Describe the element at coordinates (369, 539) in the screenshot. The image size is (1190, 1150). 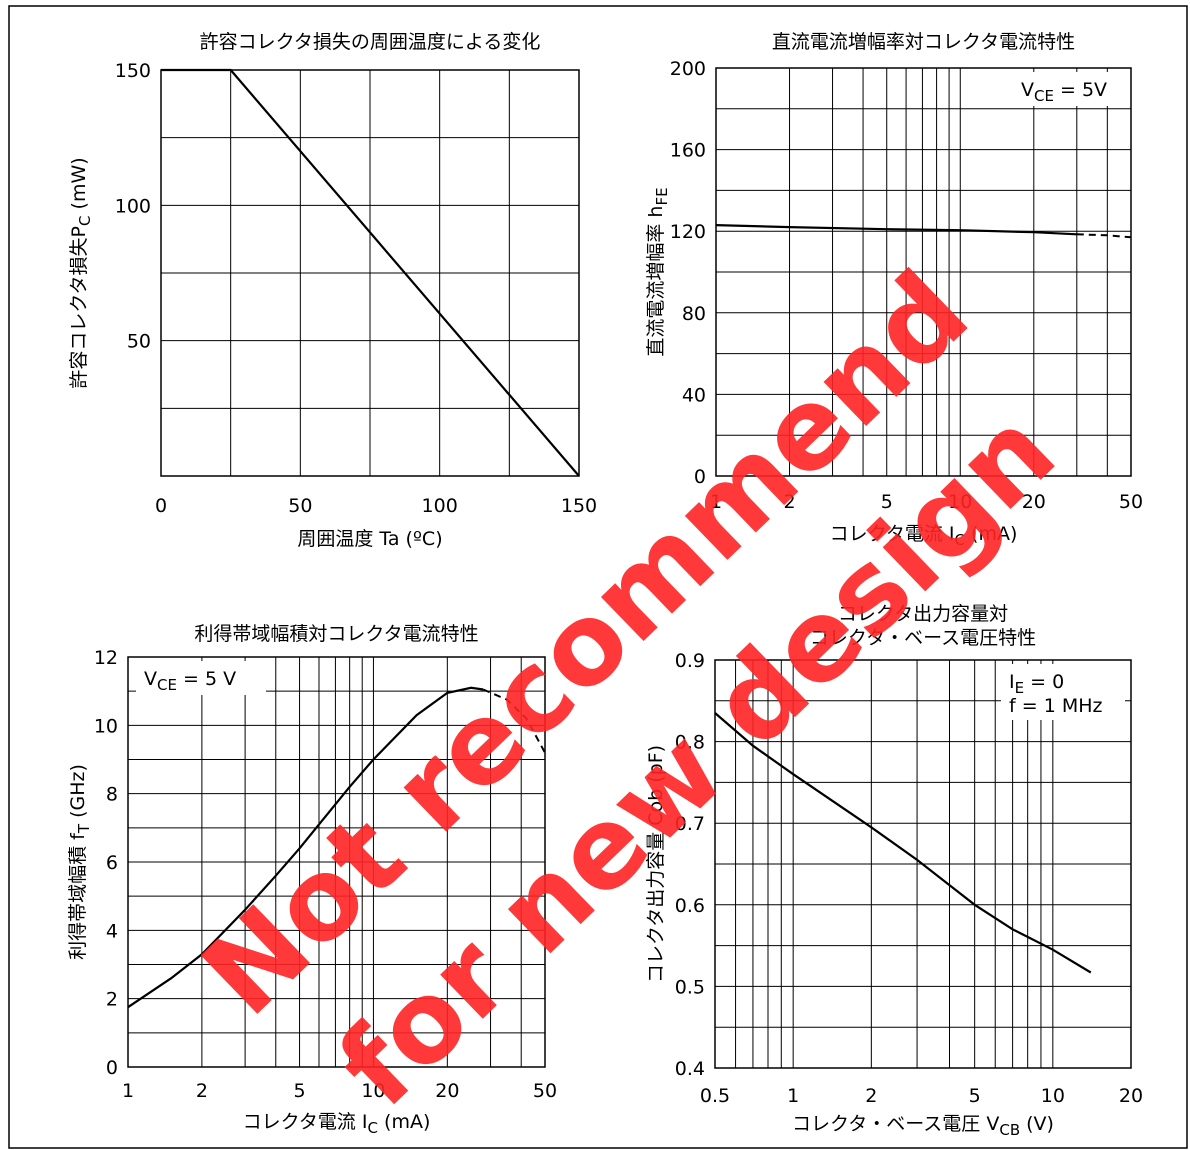
I see `x-axis-label: 周囲温度 Ta (ºC)` at that location.